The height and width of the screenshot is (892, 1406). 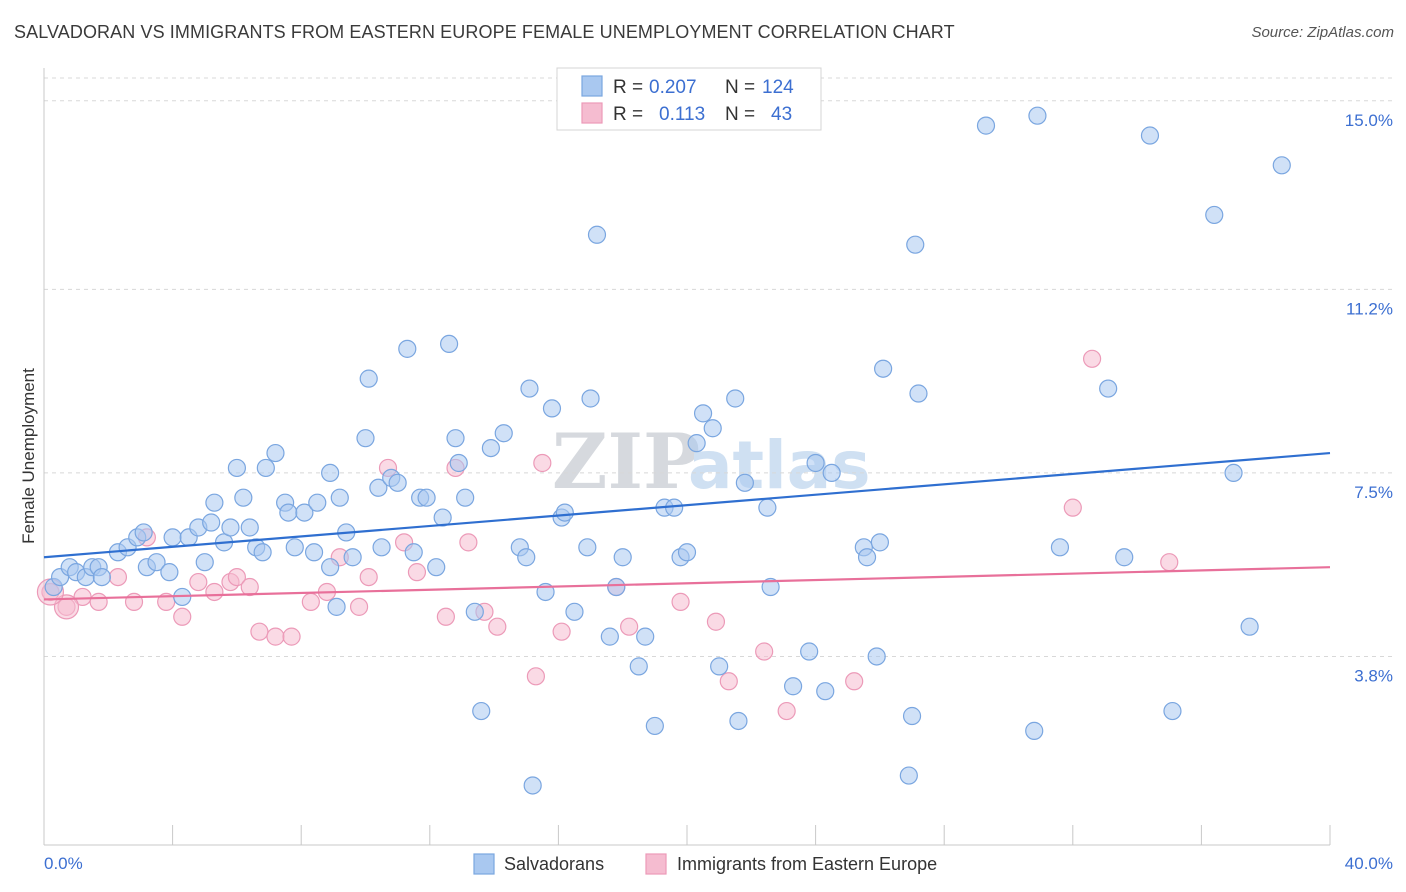 I want to click on legend-swatch-salvadorans, so click(x=592, y=86).